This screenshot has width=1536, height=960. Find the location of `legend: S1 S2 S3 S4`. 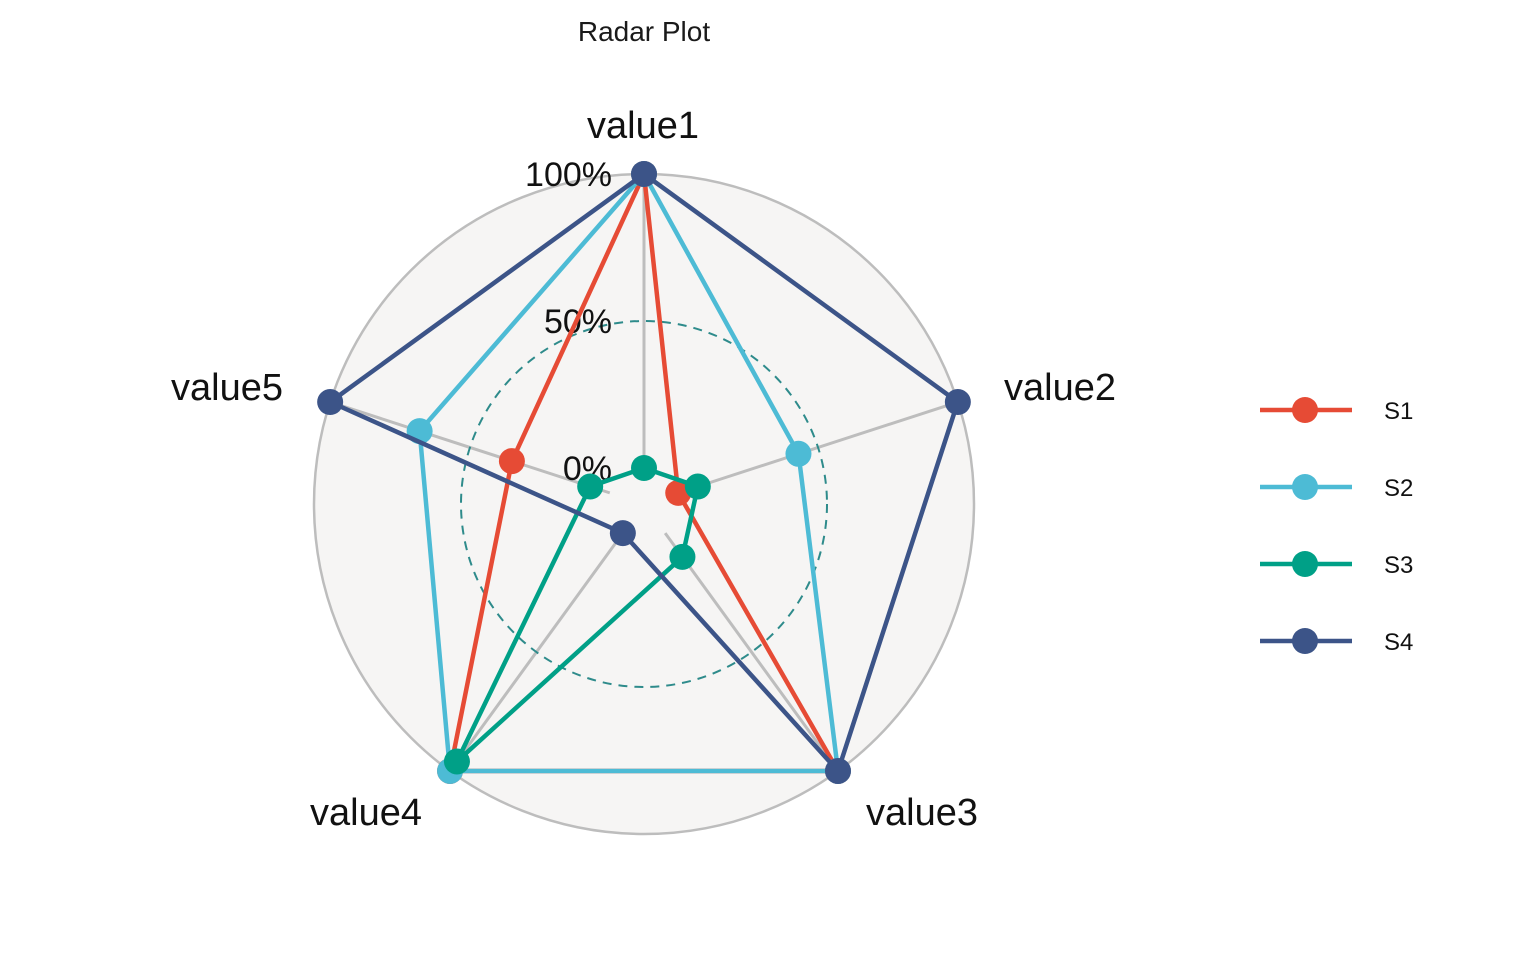

legend: S1 S2 S3 S4 is located at coordinates (1336, 526).